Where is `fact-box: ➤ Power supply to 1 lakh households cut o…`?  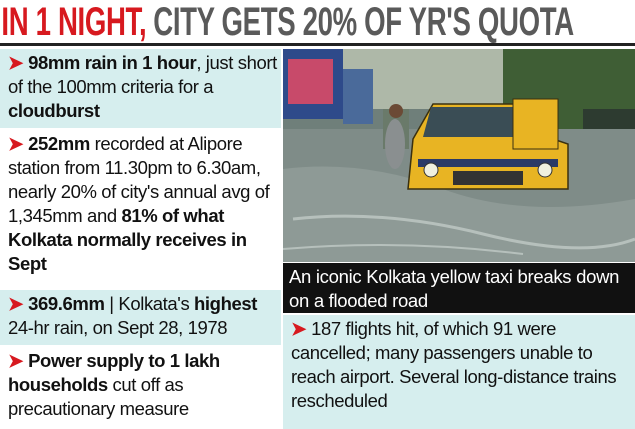 fact-box: ➤ Power supply to 1 lakh households cut o… is located at coordinates (140, 388).